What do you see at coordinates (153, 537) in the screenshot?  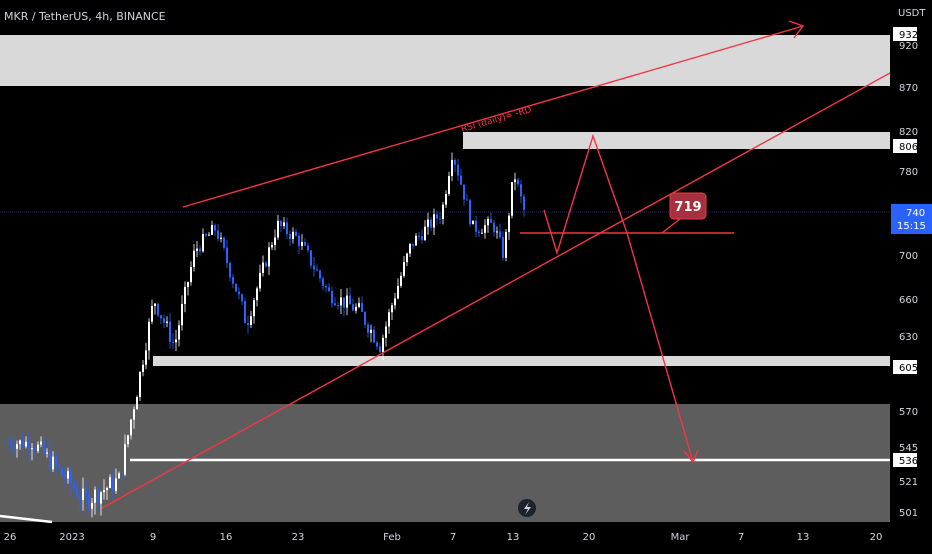 I see `x-tick-label: 9` at bounding box center [153, 537].